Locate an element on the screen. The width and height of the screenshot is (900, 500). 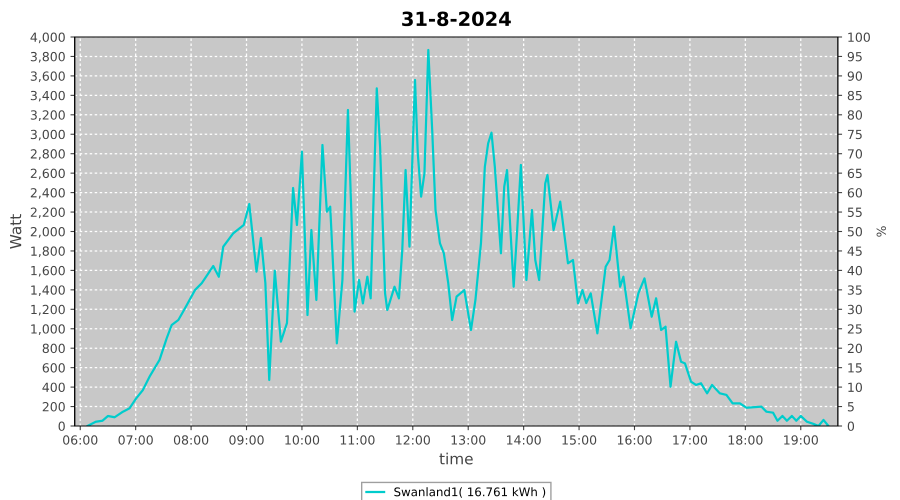
y2-tick-label: 45 is located at coordinates (855, 251).